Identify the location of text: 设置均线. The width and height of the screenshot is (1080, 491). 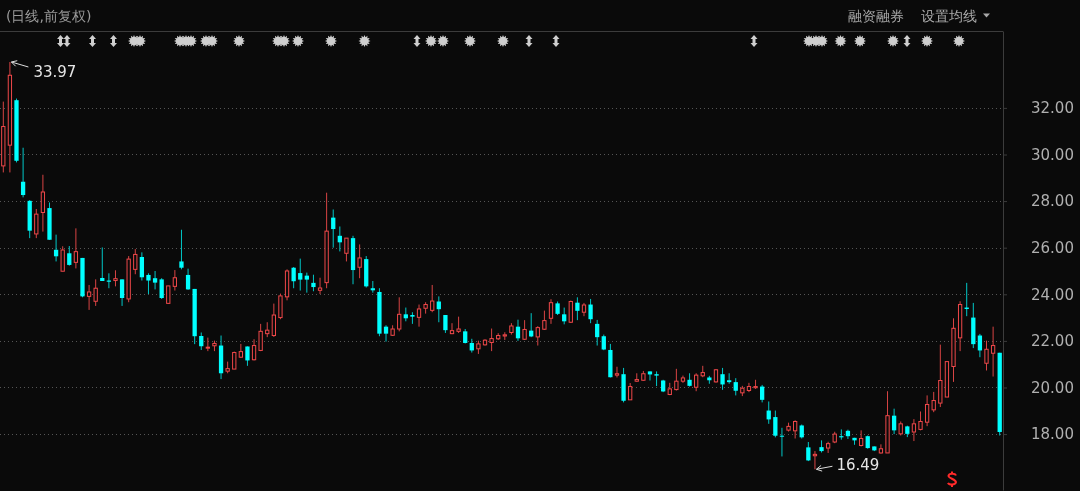
(949, 16).